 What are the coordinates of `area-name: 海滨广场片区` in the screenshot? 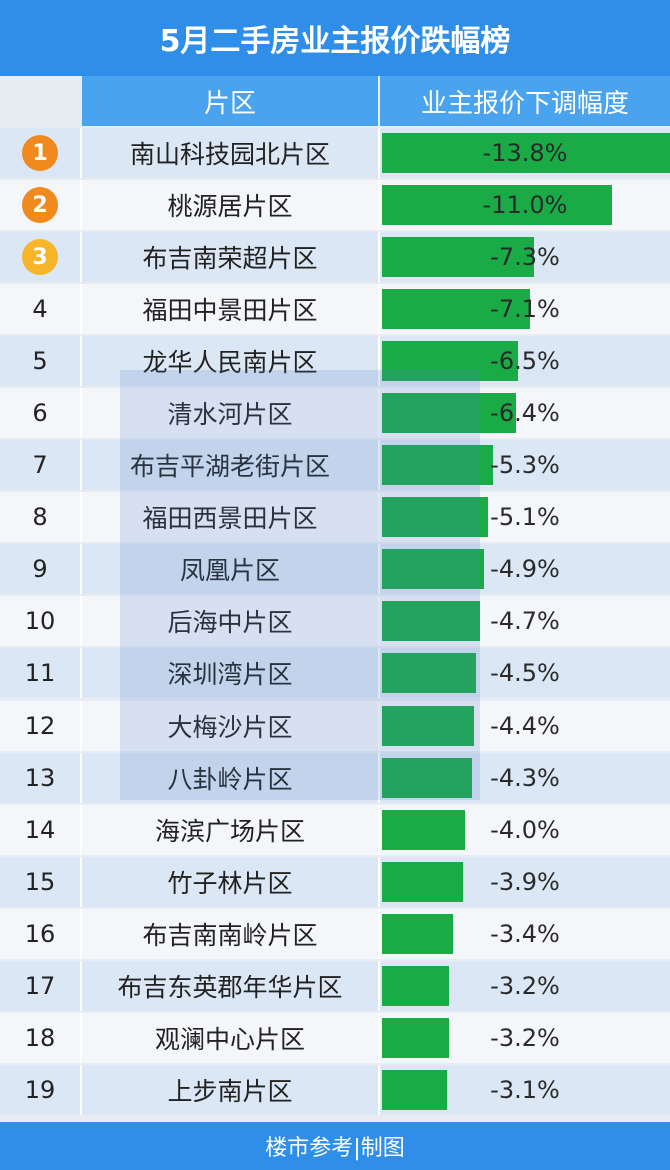 It's located at (230, 829).